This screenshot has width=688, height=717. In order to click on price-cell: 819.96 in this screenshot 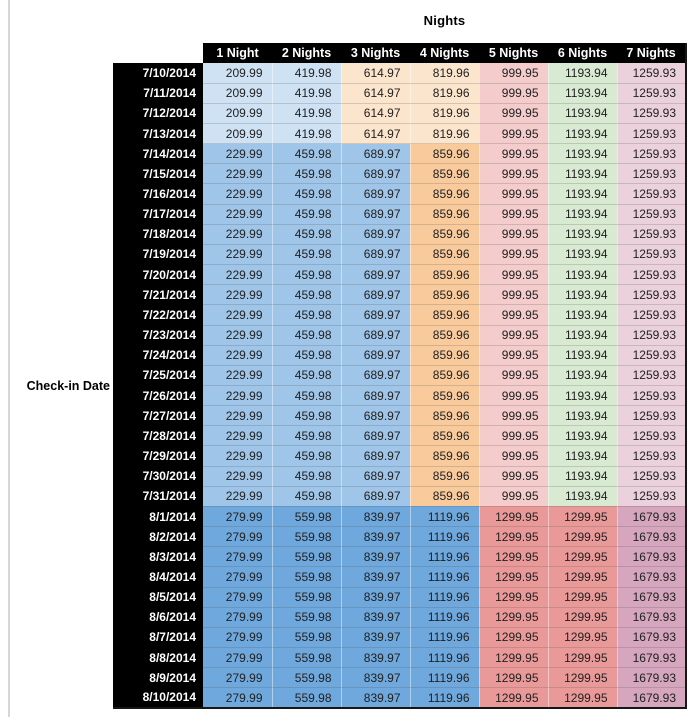, I will do `click(445, 93)`.